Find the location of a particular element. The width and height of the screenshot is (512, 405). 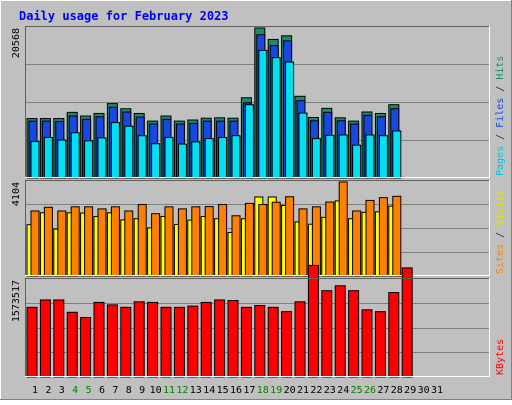

x-tick-label-day-20: 20 is located at coordinates (290, 390).